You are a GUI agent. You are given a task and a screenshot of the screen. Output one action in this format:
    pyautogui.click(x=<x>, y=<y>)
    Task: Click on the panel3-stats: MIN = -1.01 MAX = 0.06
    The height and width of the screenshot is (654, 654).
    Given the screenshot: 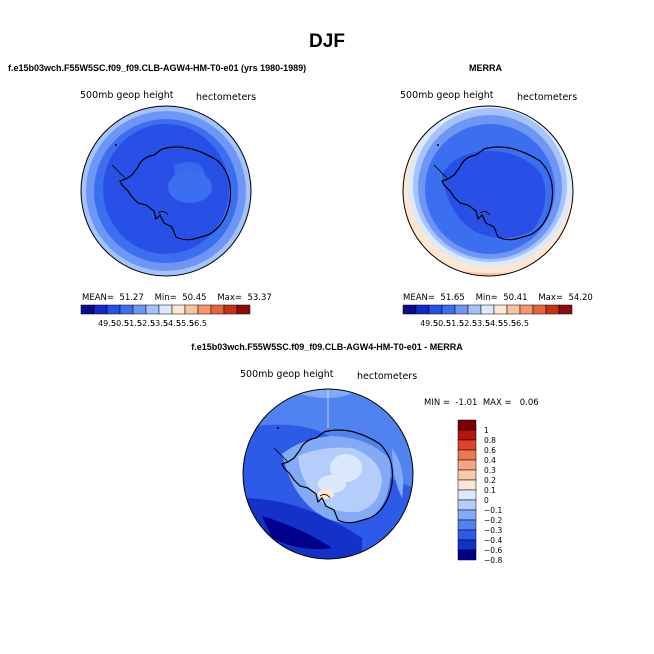 What is the action you would take?
    pyautogui.click(x=481, y=403)
    